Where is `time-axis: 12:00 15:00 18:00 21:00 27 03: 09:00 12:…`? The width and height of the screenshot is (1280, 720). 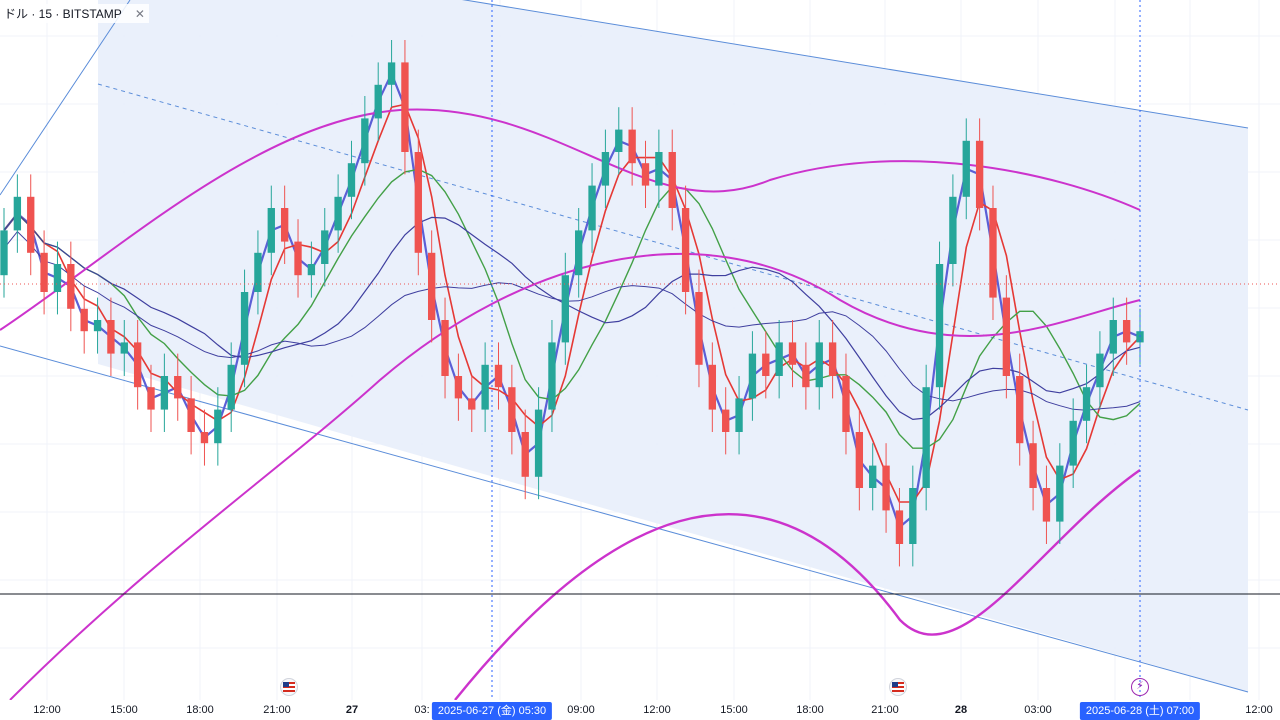 time-axis: 12:00 15:00 18:00 21:00 27 03: 09:00 12:… is located at coordinates (640, 710).